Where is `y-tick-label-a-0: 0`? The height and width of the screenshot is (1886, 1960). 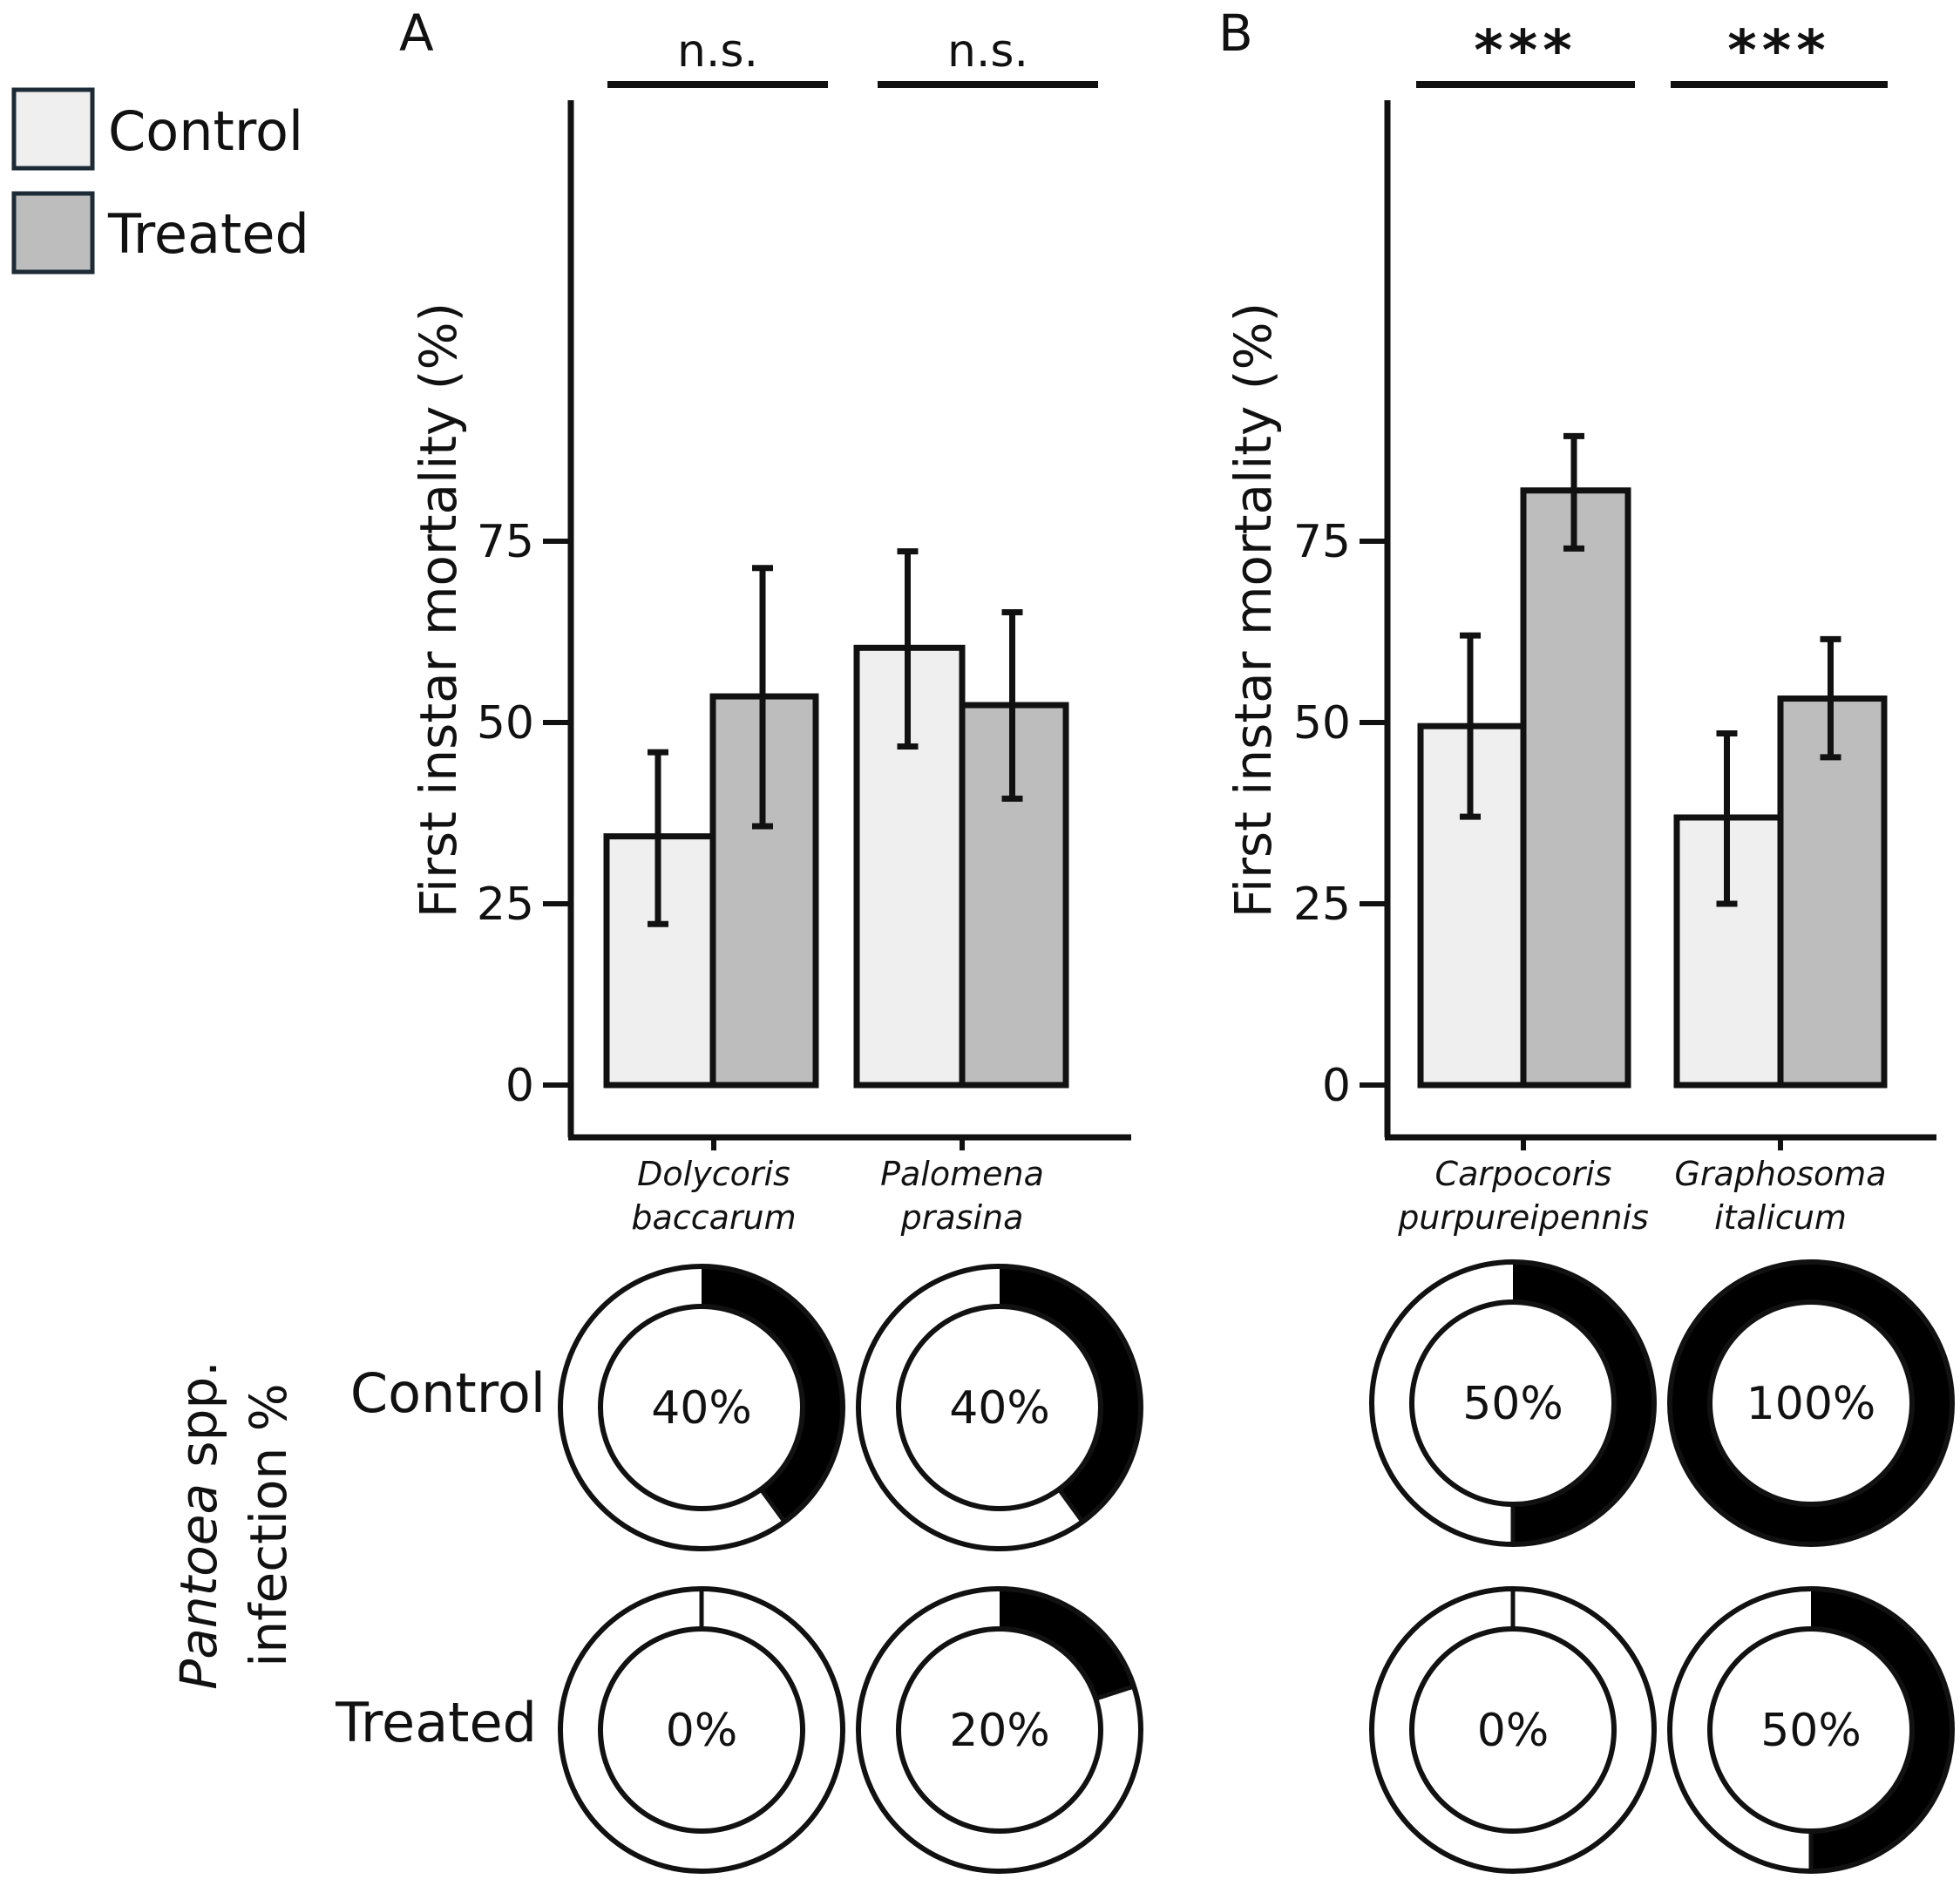
y-tick-label-a-0: 0 is located at coordinates (519, 1086).